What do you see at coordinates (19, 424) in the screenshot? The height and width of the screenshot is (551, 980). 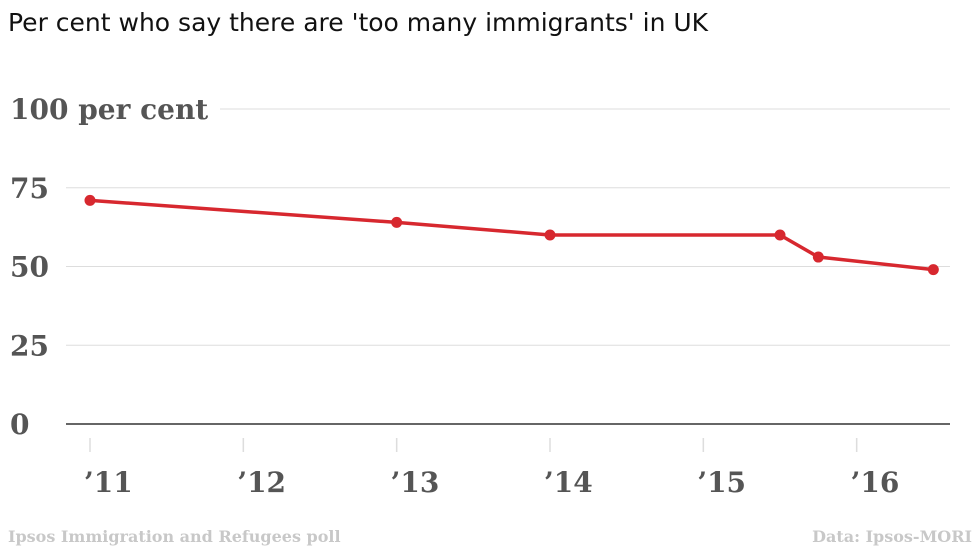 I see `y-tick-label: 0` at bounding box center [19, 424].